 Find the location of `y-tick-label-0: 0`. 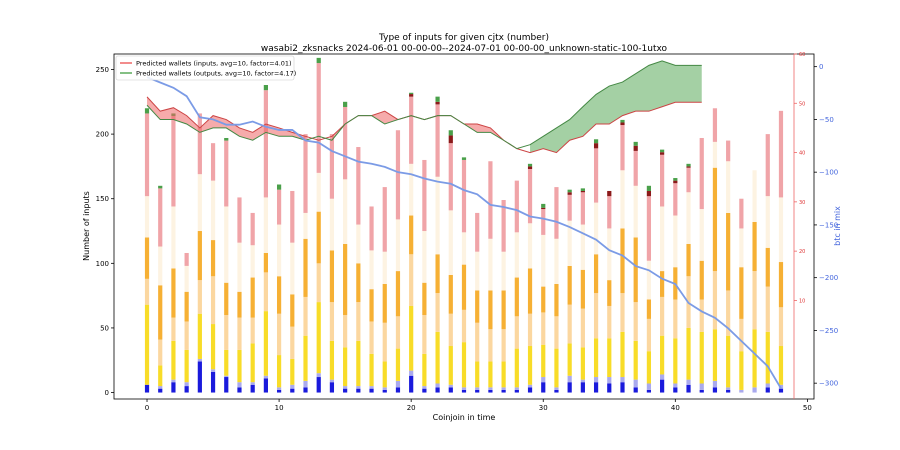

y-tick-label-0: 0 is located at coordinates (107, 393).